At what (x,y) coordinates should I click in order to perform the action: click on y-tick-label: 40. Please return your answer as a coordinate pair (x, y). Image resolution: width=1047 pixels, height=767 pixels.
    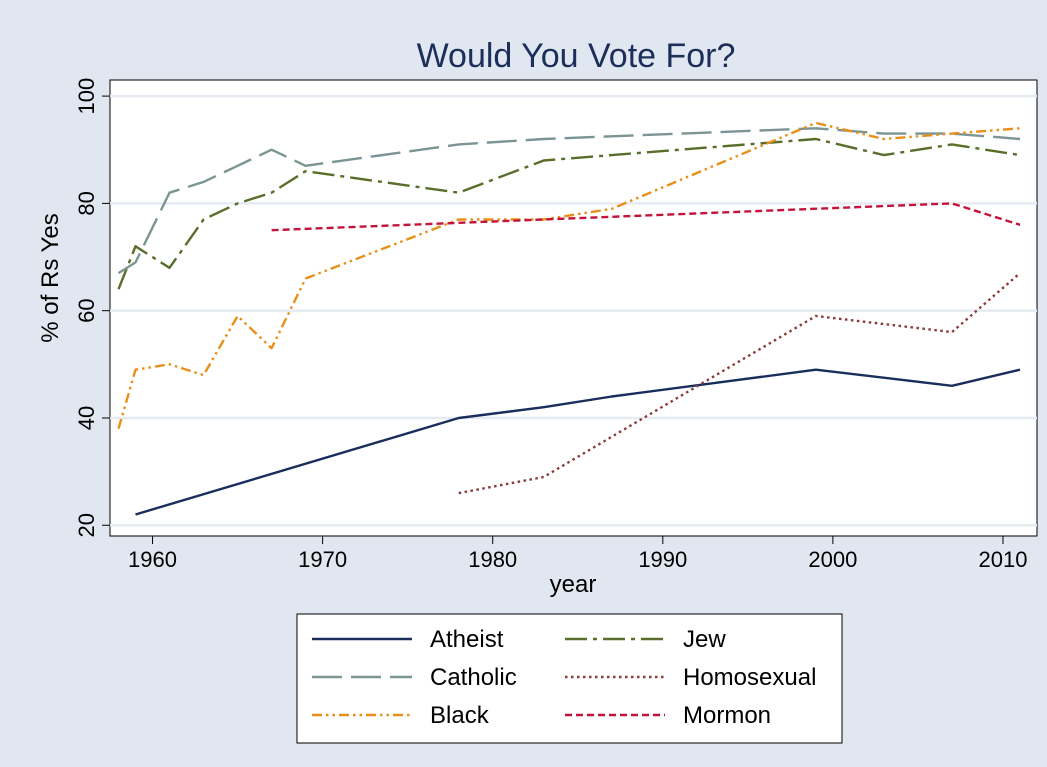
    Looking at the image, I should click on (86, 418).